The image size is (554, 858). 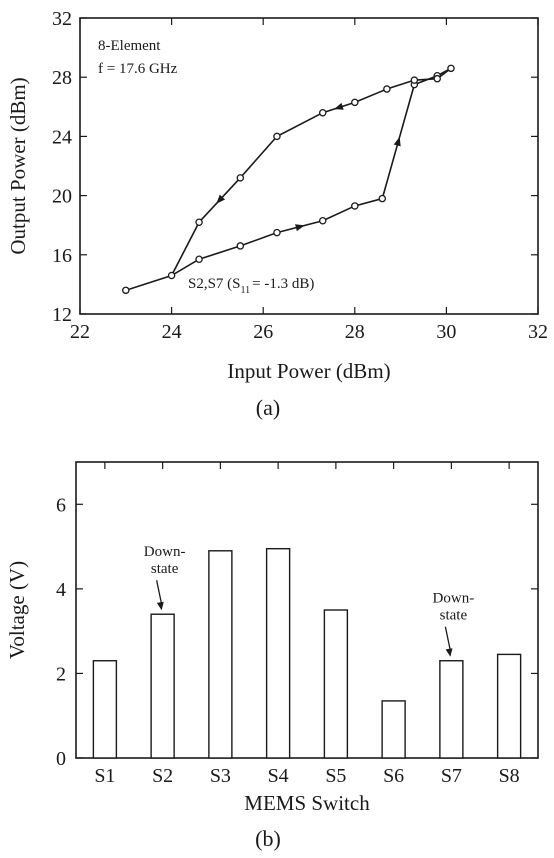 What do you see at coordinates (61, 759) in the screenshot?
I see `panel-b-y-tick-label: 0` at bounding box center [61, 759].